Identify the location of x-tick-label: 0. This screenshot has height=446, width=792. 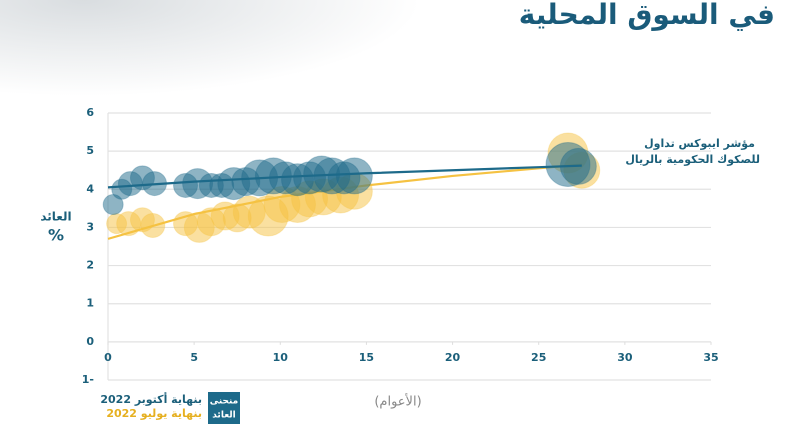
(108, 357).